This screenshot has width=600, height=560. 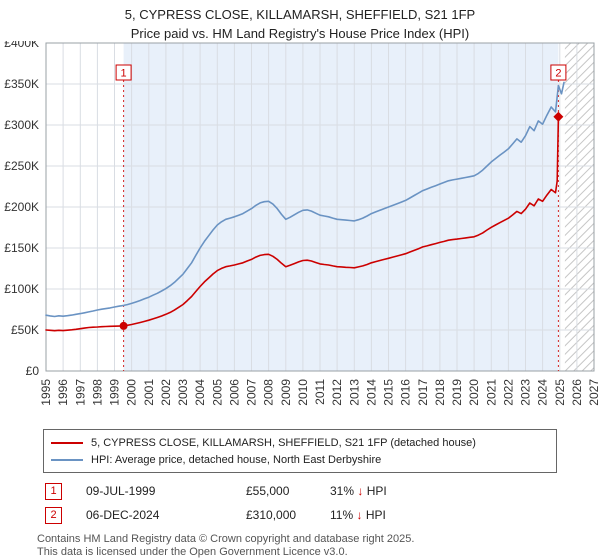 What do you see at coordinates (406, 392) in the screenshot?
I see `svg-text: 2016` at bounding box center [406, 392].